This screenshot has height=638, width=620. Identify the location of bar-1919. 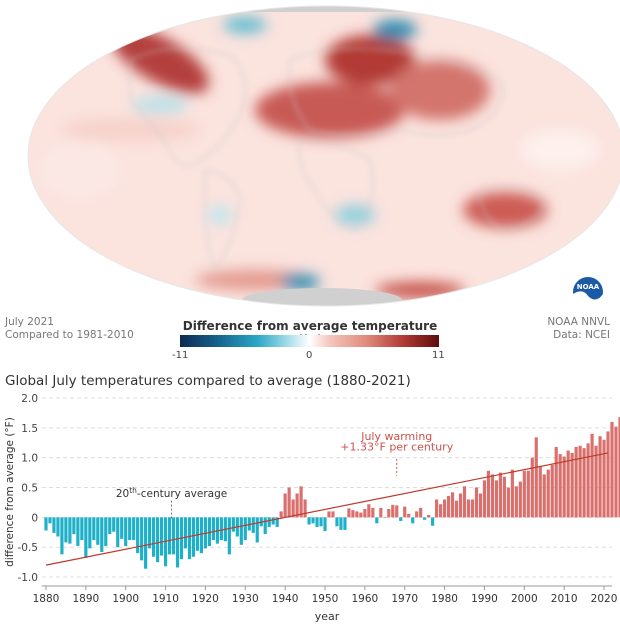
(201, 535).